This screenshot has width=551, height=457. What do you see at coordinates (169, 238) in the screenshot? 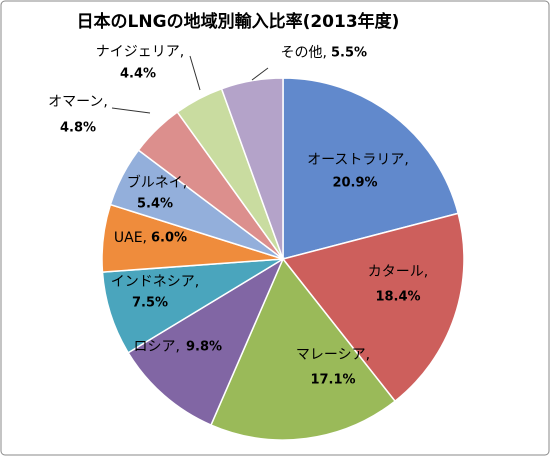
I see `value-label: 6.0%` at bounding box center [169, 238].